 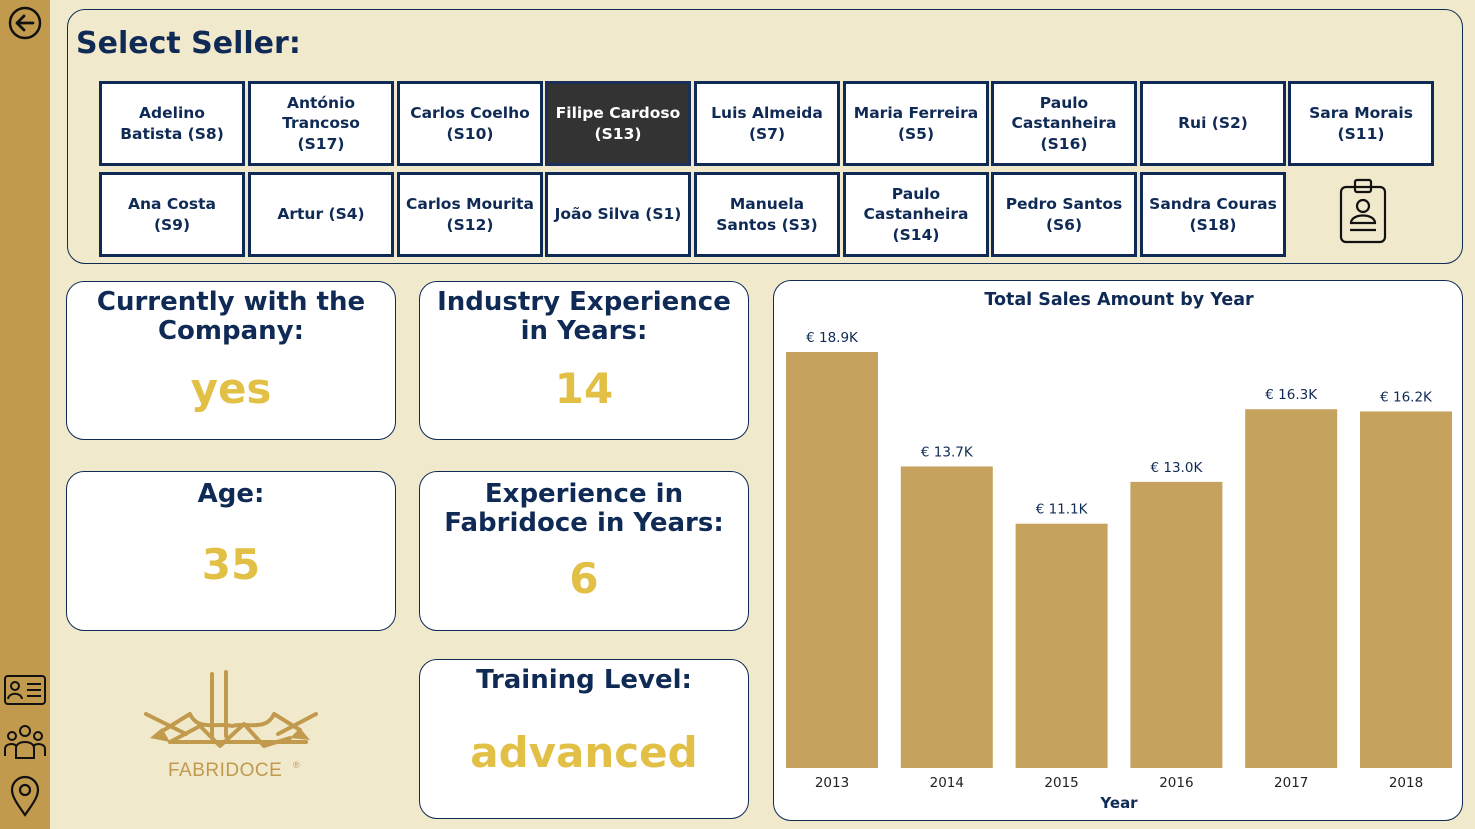 What do you see at coordinates (25, 690) in the screenshot?
I see `id-card-icon` at bounding box center [25, 690].